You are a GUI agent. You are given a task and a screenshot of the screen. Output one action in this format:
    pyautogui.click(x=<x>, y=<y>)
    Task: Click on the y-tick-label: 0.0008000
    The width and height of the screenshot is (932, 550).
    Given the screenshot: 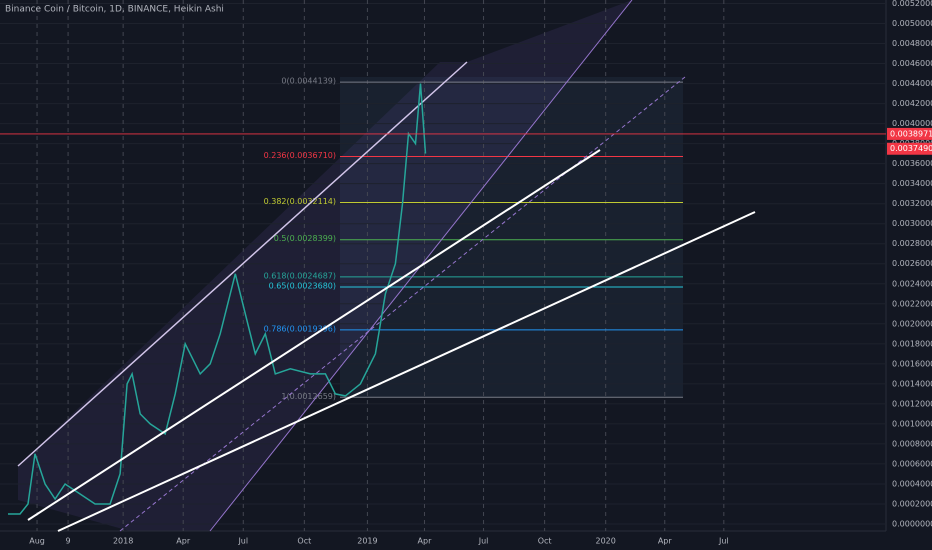 What is the action you would take?
    pyautogui.click(x=912, y=443)
    